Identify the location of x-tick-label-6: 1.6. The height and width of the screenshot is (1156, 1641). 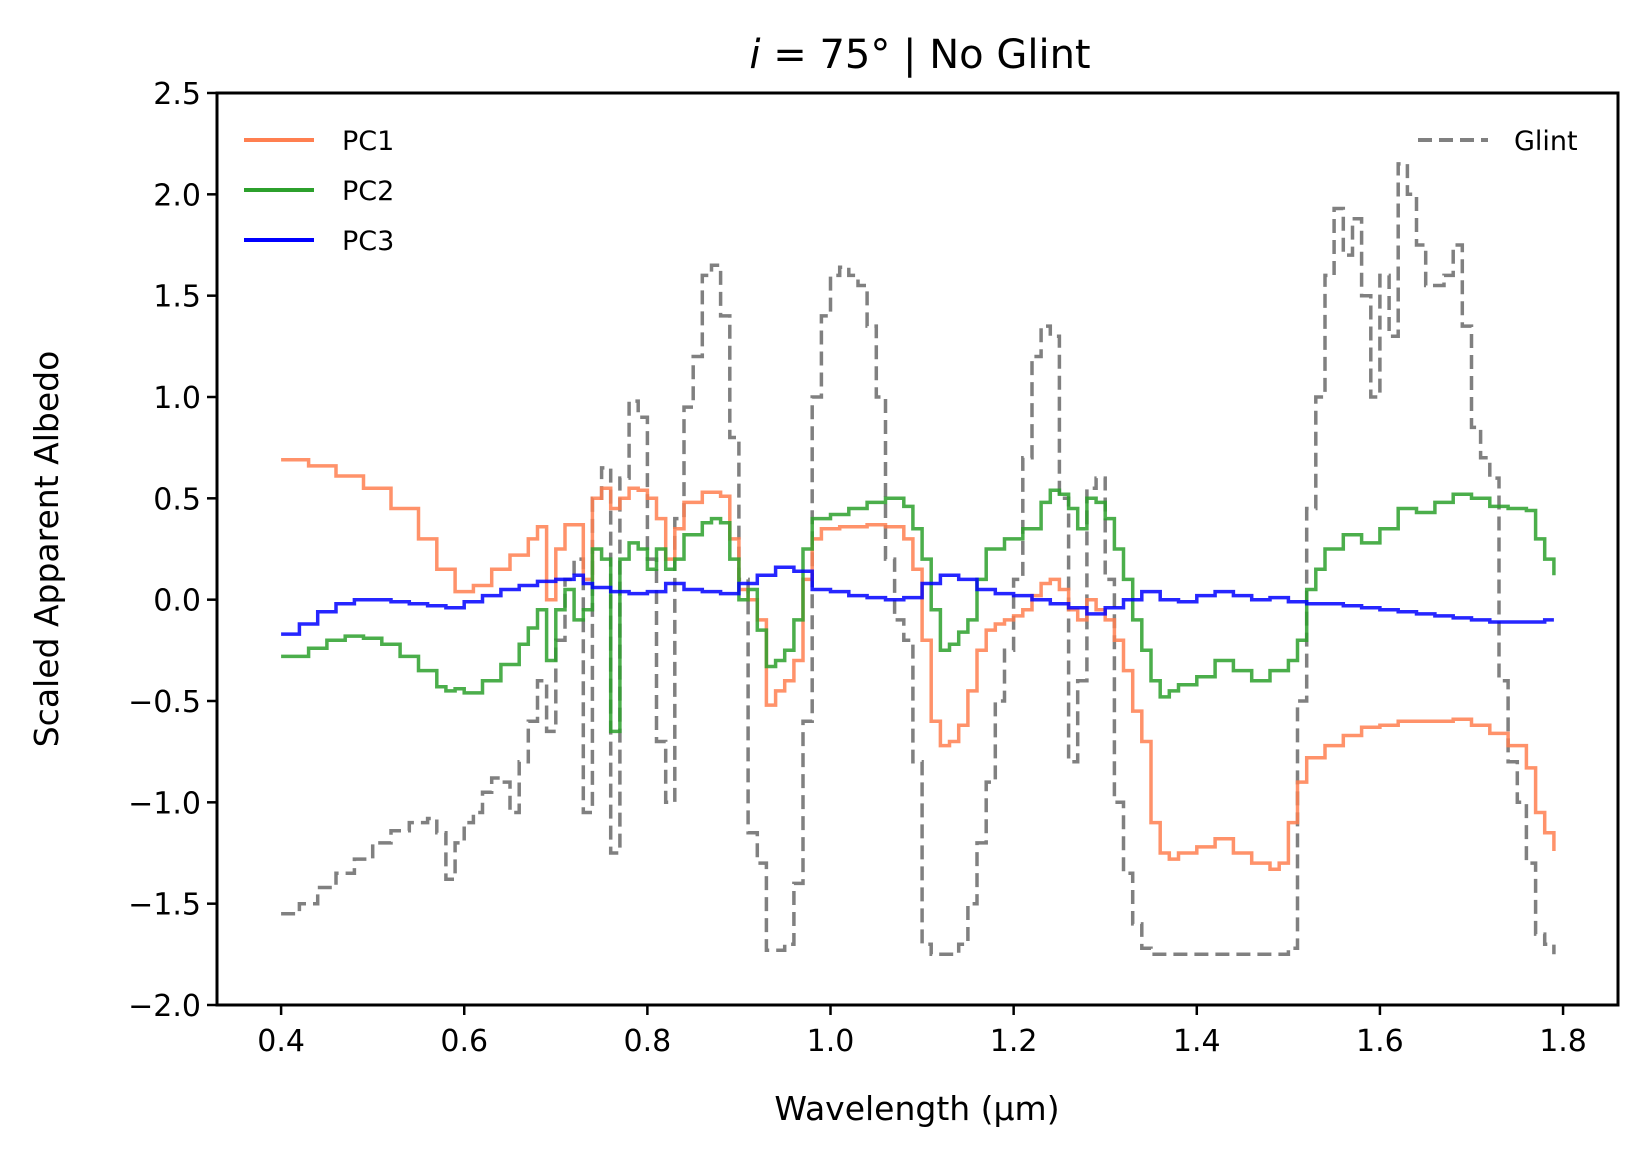
(1380, 1041).